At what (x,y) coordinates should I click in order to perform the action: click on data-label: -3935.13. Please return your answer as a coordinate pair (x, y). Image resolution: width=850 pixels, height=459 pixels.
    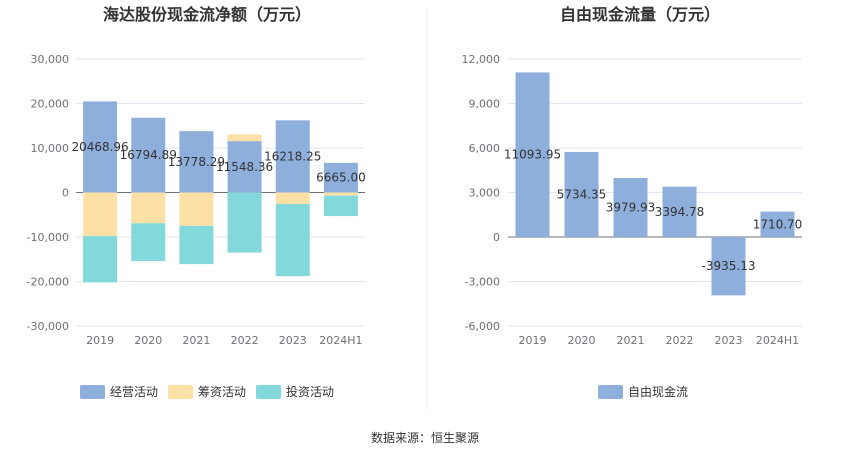
    Looking at the image, I should click on (729, 266).